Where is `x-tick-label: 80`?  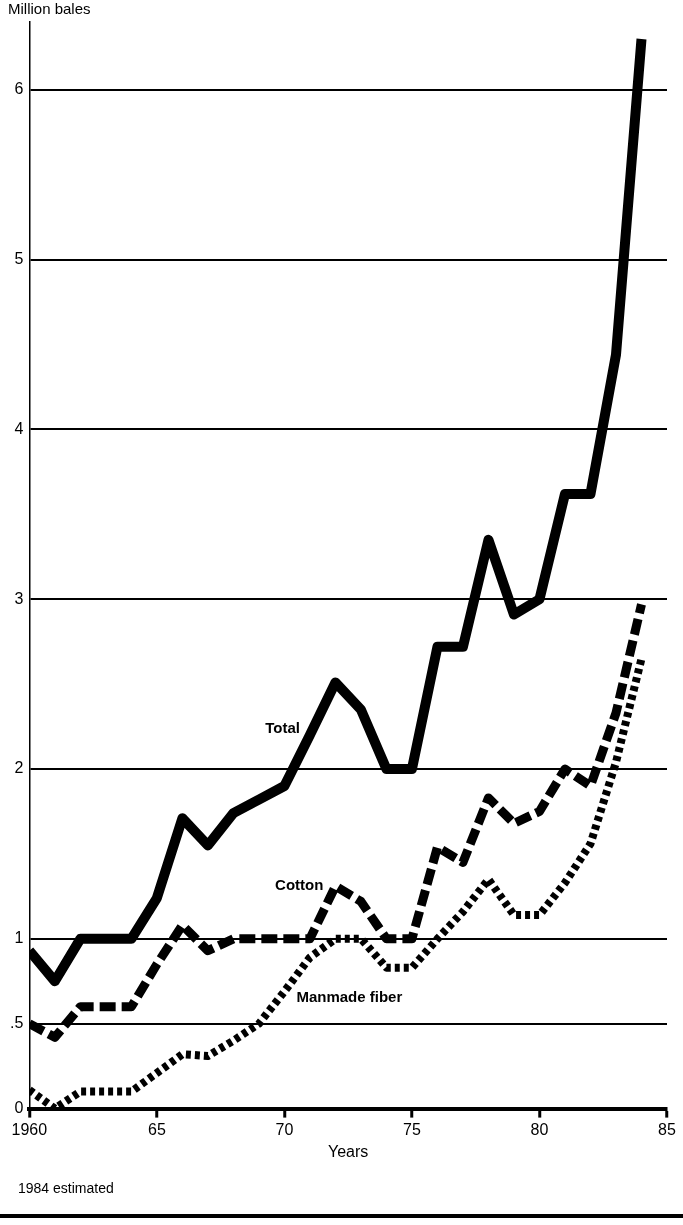
x-tick-label: 80 is located at coordinates (539, 1129).